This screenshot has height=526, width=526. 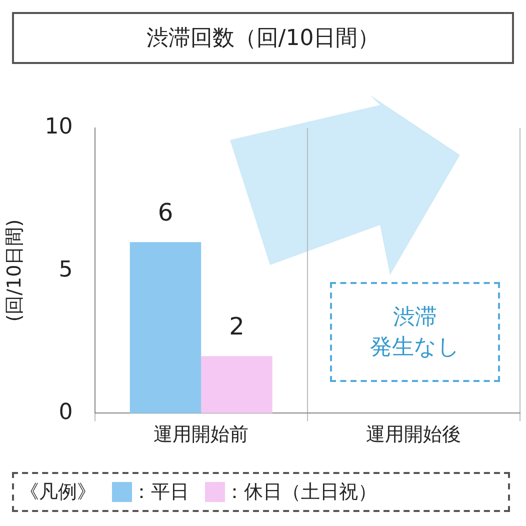 What do you see at coordinates (58, 127) in the screenshot?
I see `y-tick-label: 10` at bounding box center [58, 127].